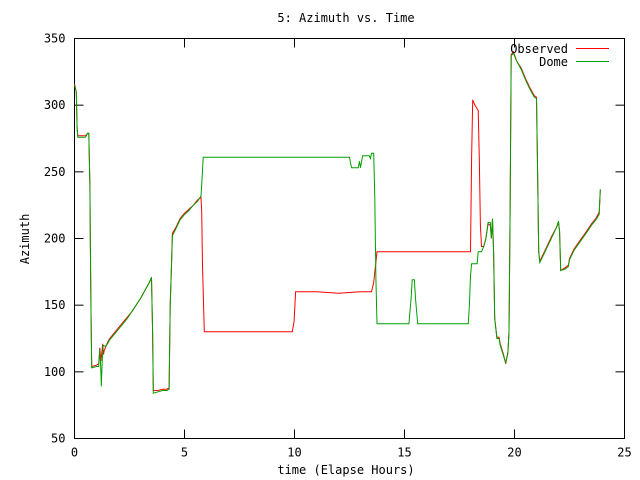  I want to click on x-axis-label: time (Elapse Hours), so click(345, 470).